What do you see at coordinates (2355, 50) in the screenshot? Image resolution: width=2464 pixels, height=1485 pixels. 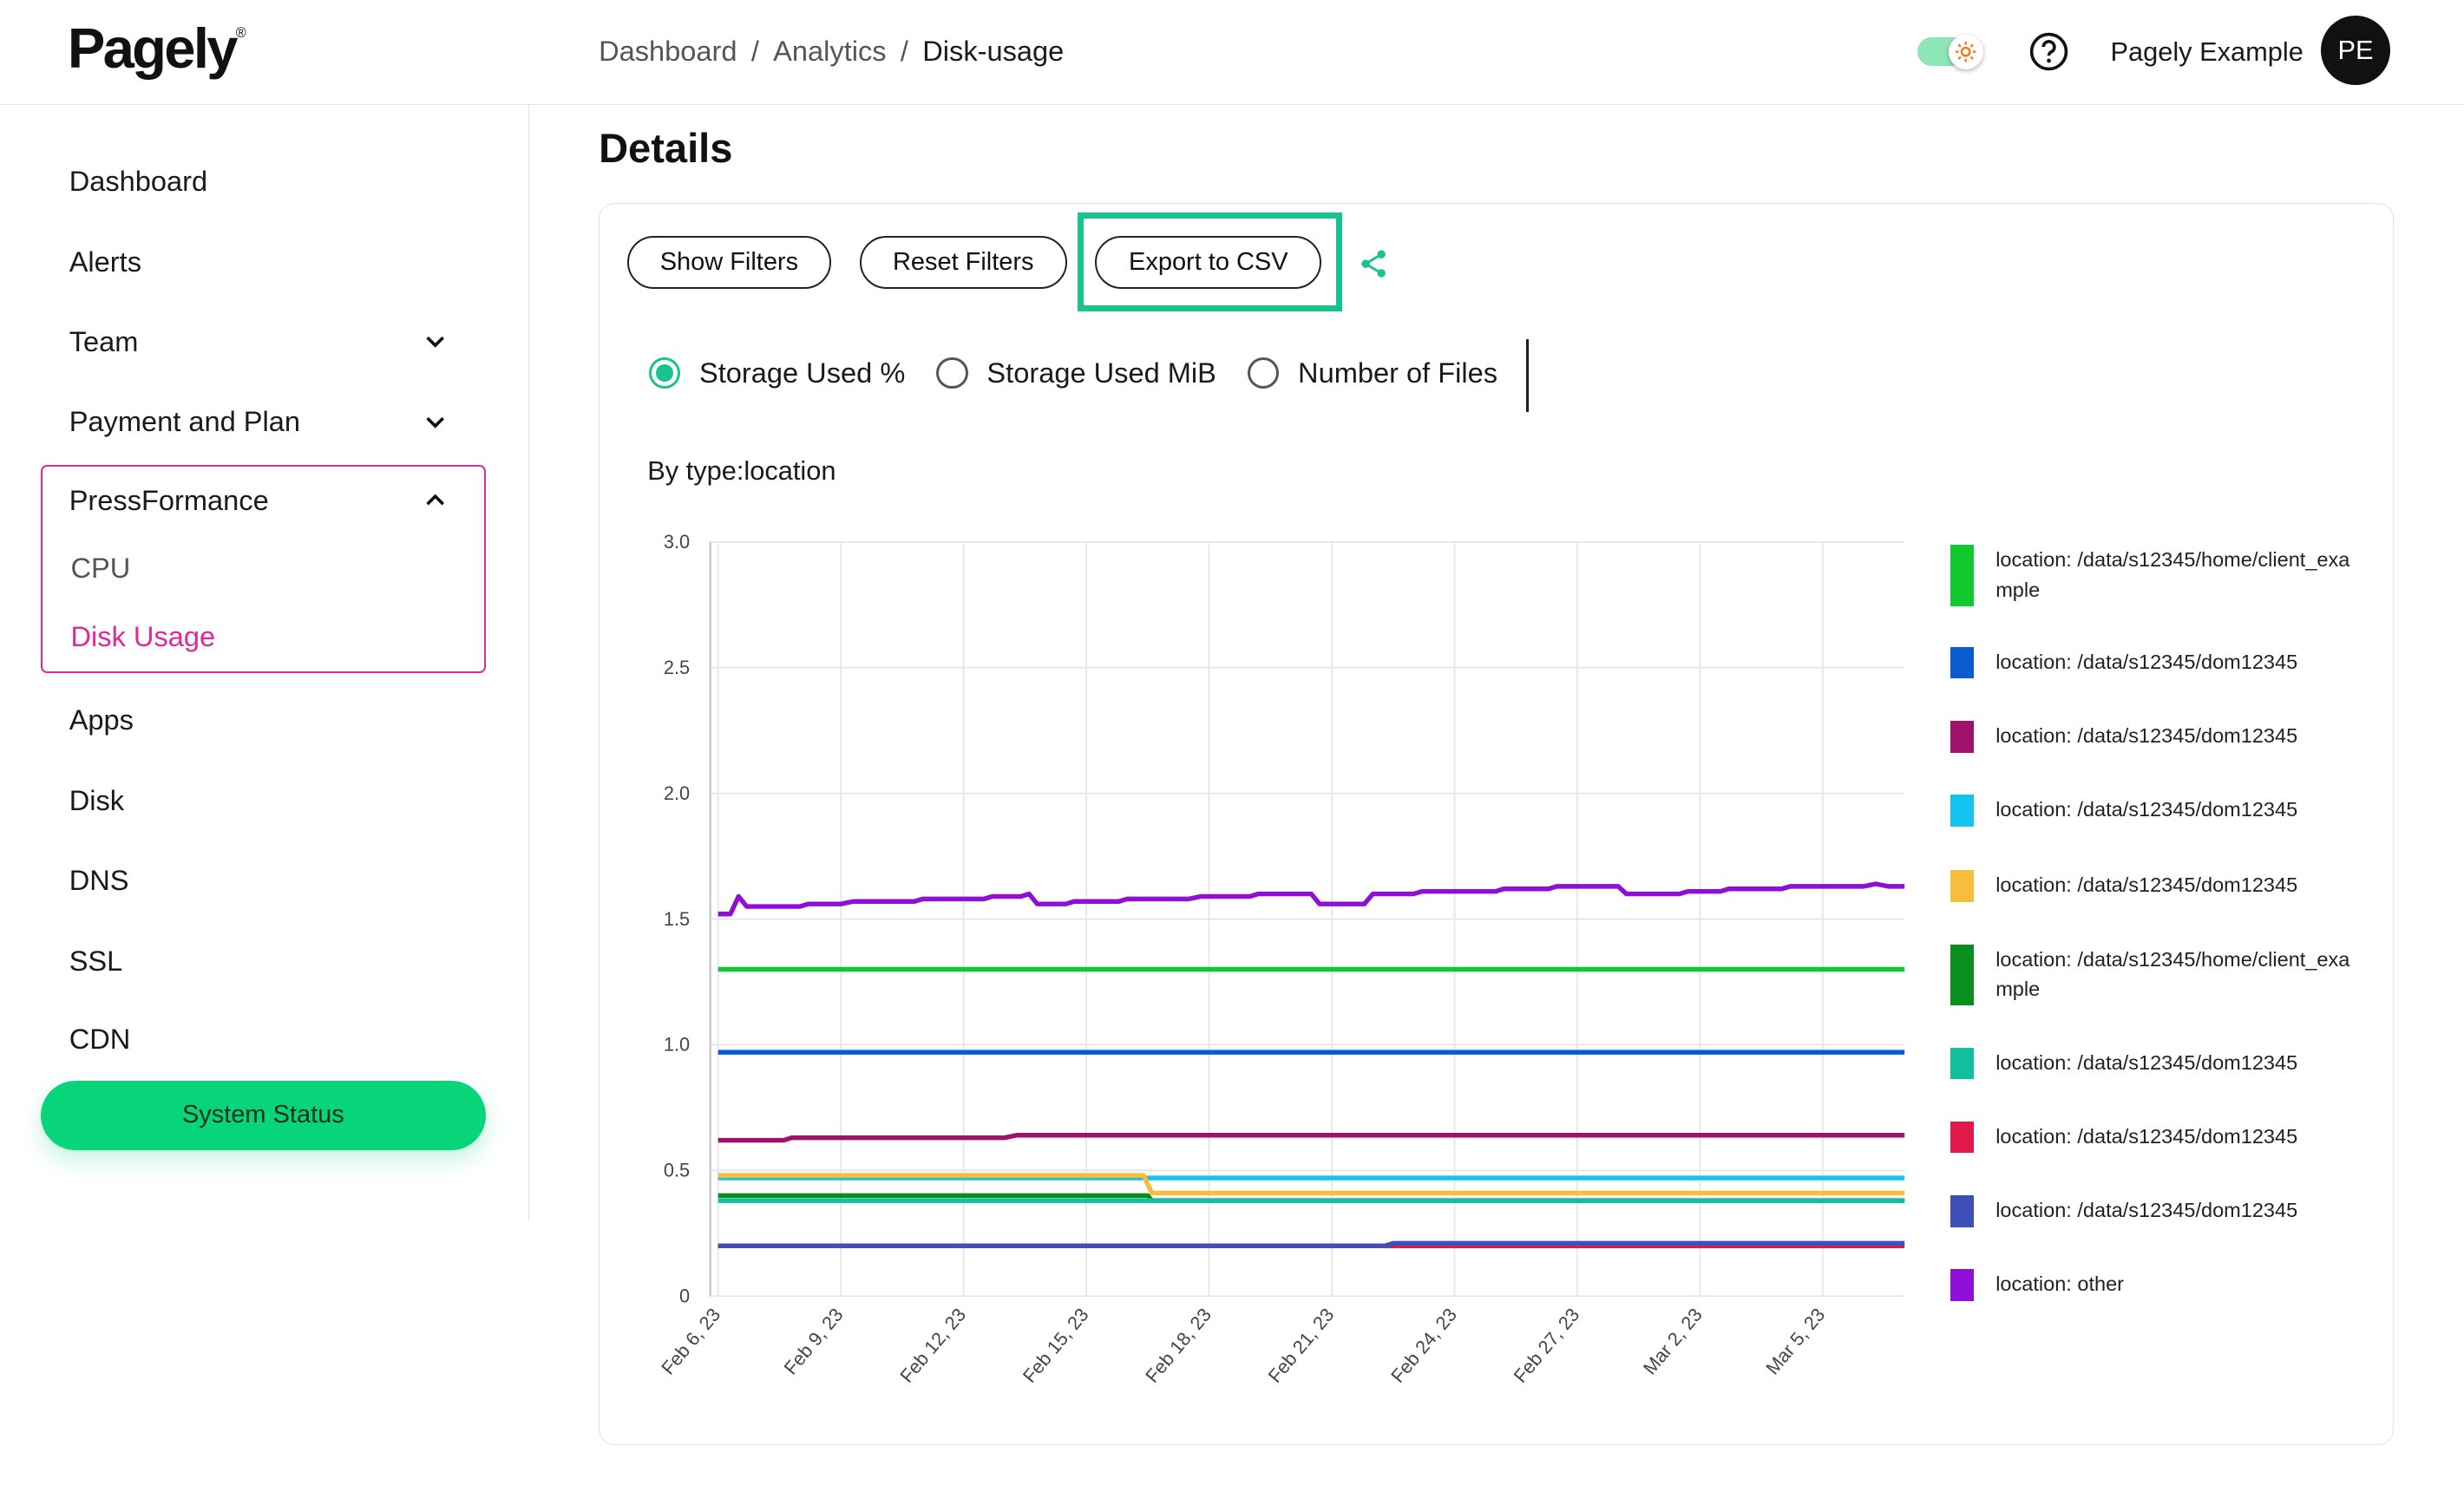 I see `avatar: PE` at bounding box center [2355, 50].